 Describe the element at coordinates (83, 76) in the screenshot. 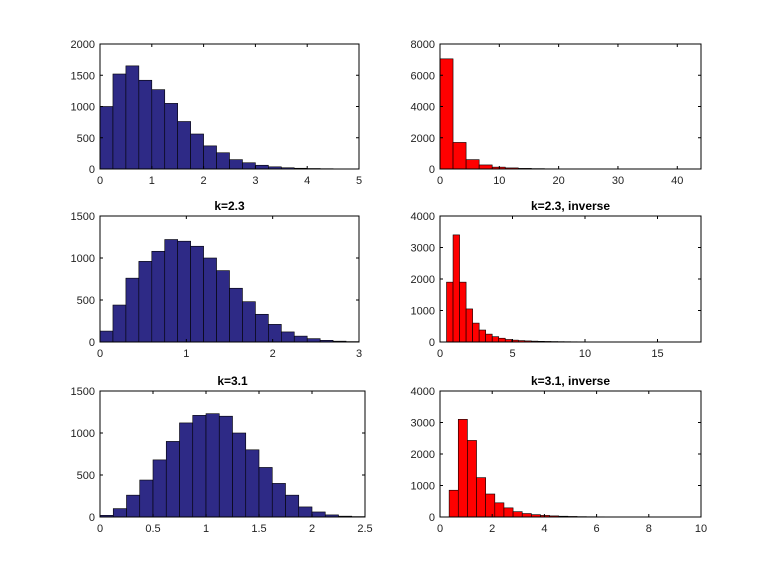

I see `y-tick-label: 1500` at that location.